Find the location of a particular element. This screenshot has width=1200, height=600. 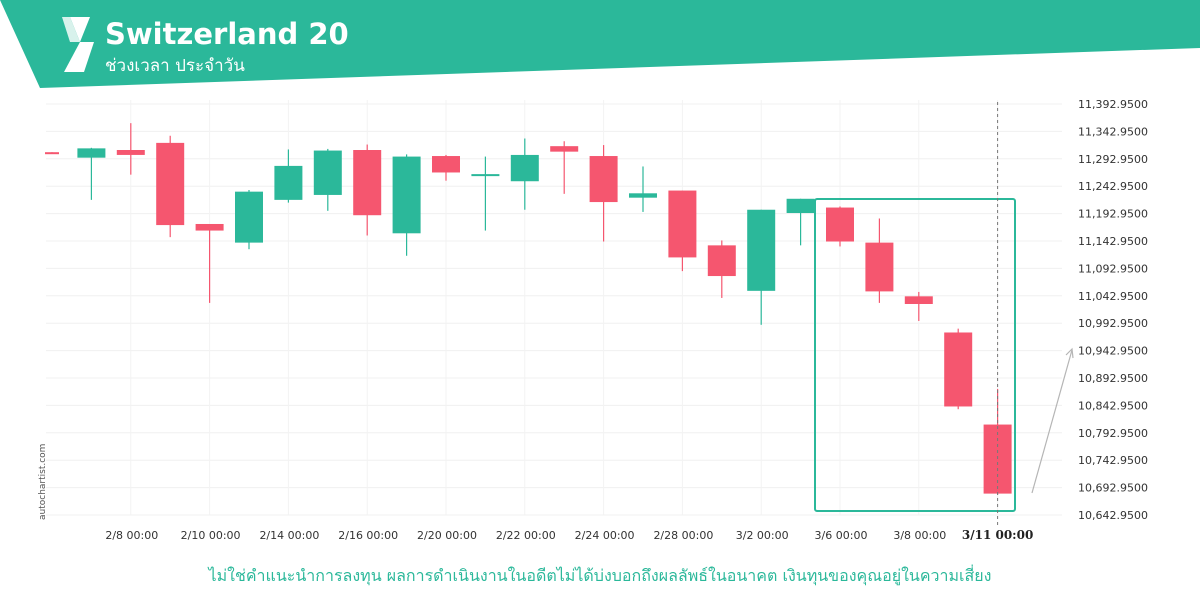

x-tick-label: 2/8 00:00 is located at coordinates (131, 535).